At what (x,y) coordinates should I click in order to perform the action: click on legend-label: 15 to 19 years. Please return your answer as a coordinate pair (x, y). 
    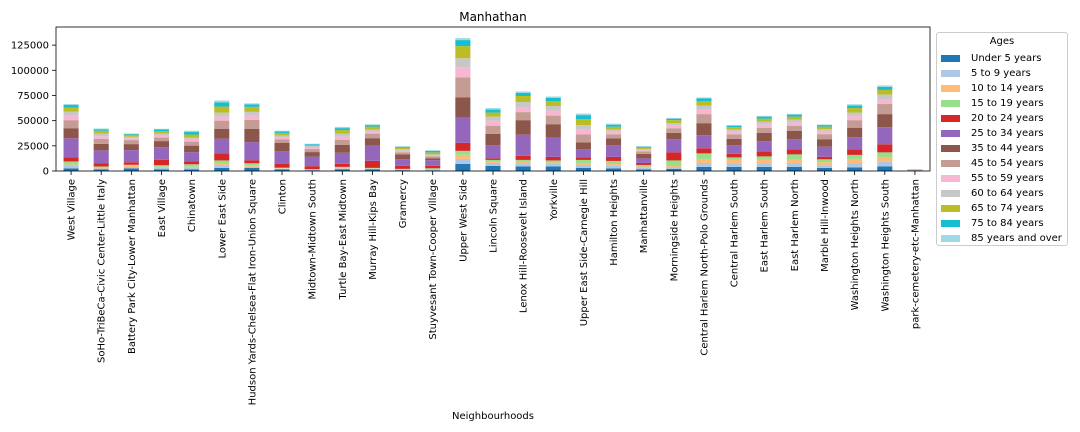
    Looking at the image, I should click on (1007, 103).